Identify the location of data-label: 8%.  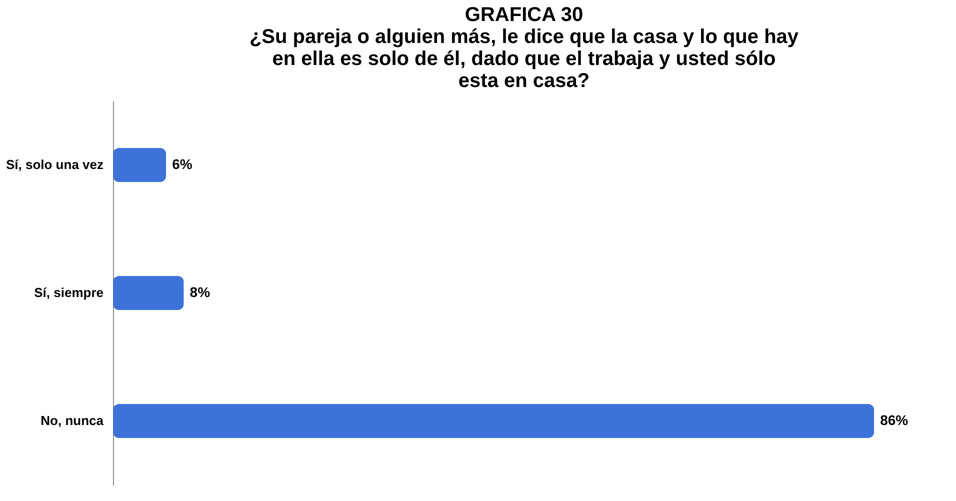
(200, 292).